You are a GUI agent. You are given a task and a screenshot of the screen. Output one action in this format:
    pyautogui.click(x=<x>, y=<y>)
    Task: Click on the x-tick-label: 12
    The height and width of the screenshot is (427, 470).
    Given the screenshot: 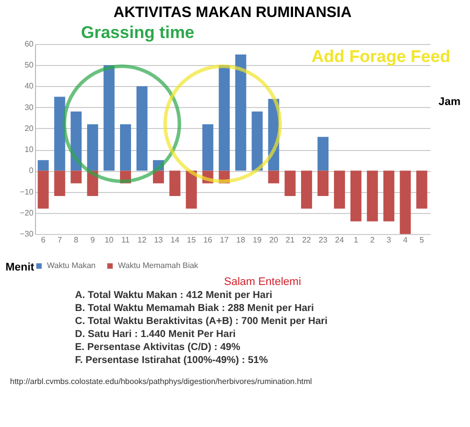 What is the action you would take?
    pyautogui.click(x=142, y=240)
    